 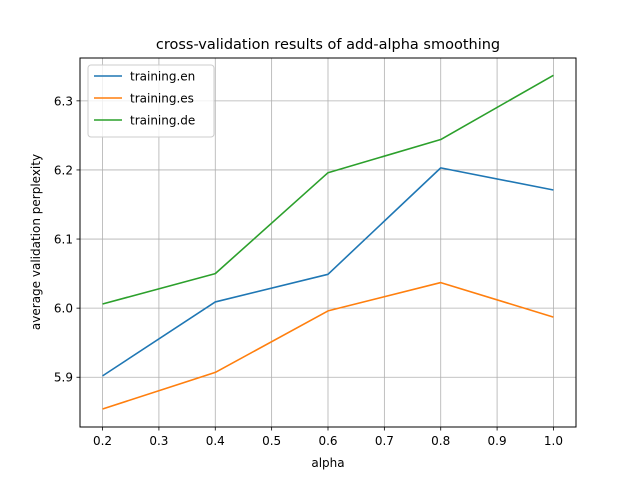 I want to click on x-tick-label: 0.3, so click(x=158, y=441).